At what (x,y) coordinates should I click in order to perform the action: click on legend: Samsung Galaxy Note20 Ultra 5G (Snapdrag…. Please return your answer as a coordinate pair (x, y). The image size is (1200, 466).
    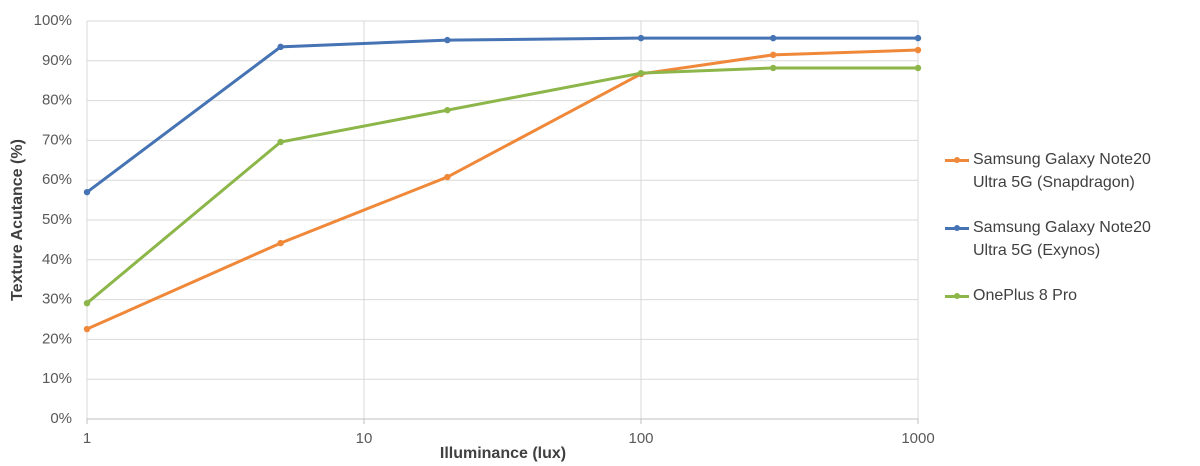
    Looking at the image, I should click on (1060, 238).